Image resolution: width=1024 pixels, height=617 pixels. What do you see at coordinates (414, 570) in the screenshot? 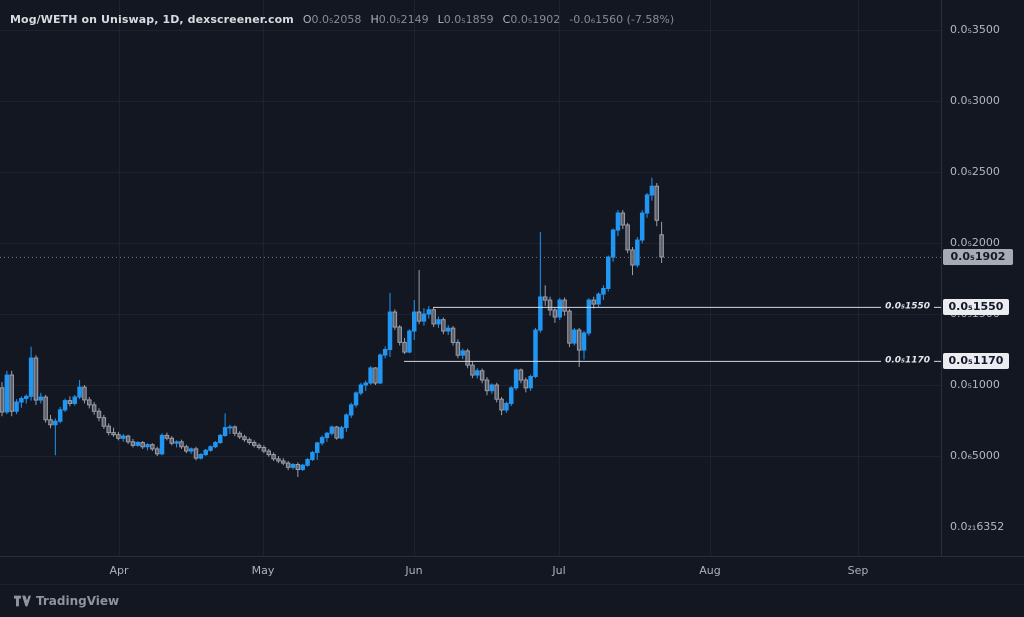
I see `time-axis-label: Jun` at bounding box center [414, 570].